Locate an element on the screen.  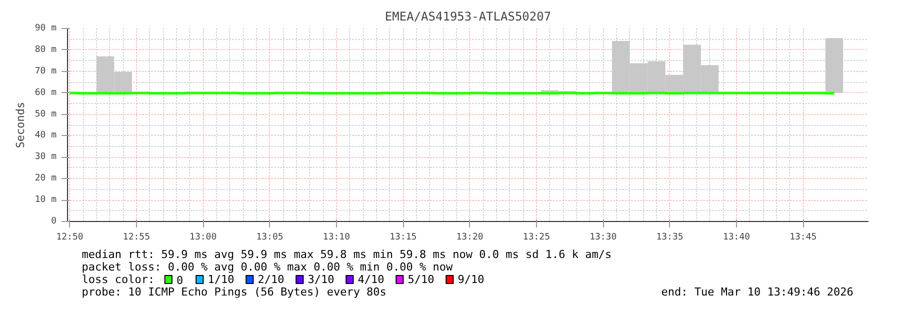
y-tick-label: 60 m is located at coordinates (45, 93).